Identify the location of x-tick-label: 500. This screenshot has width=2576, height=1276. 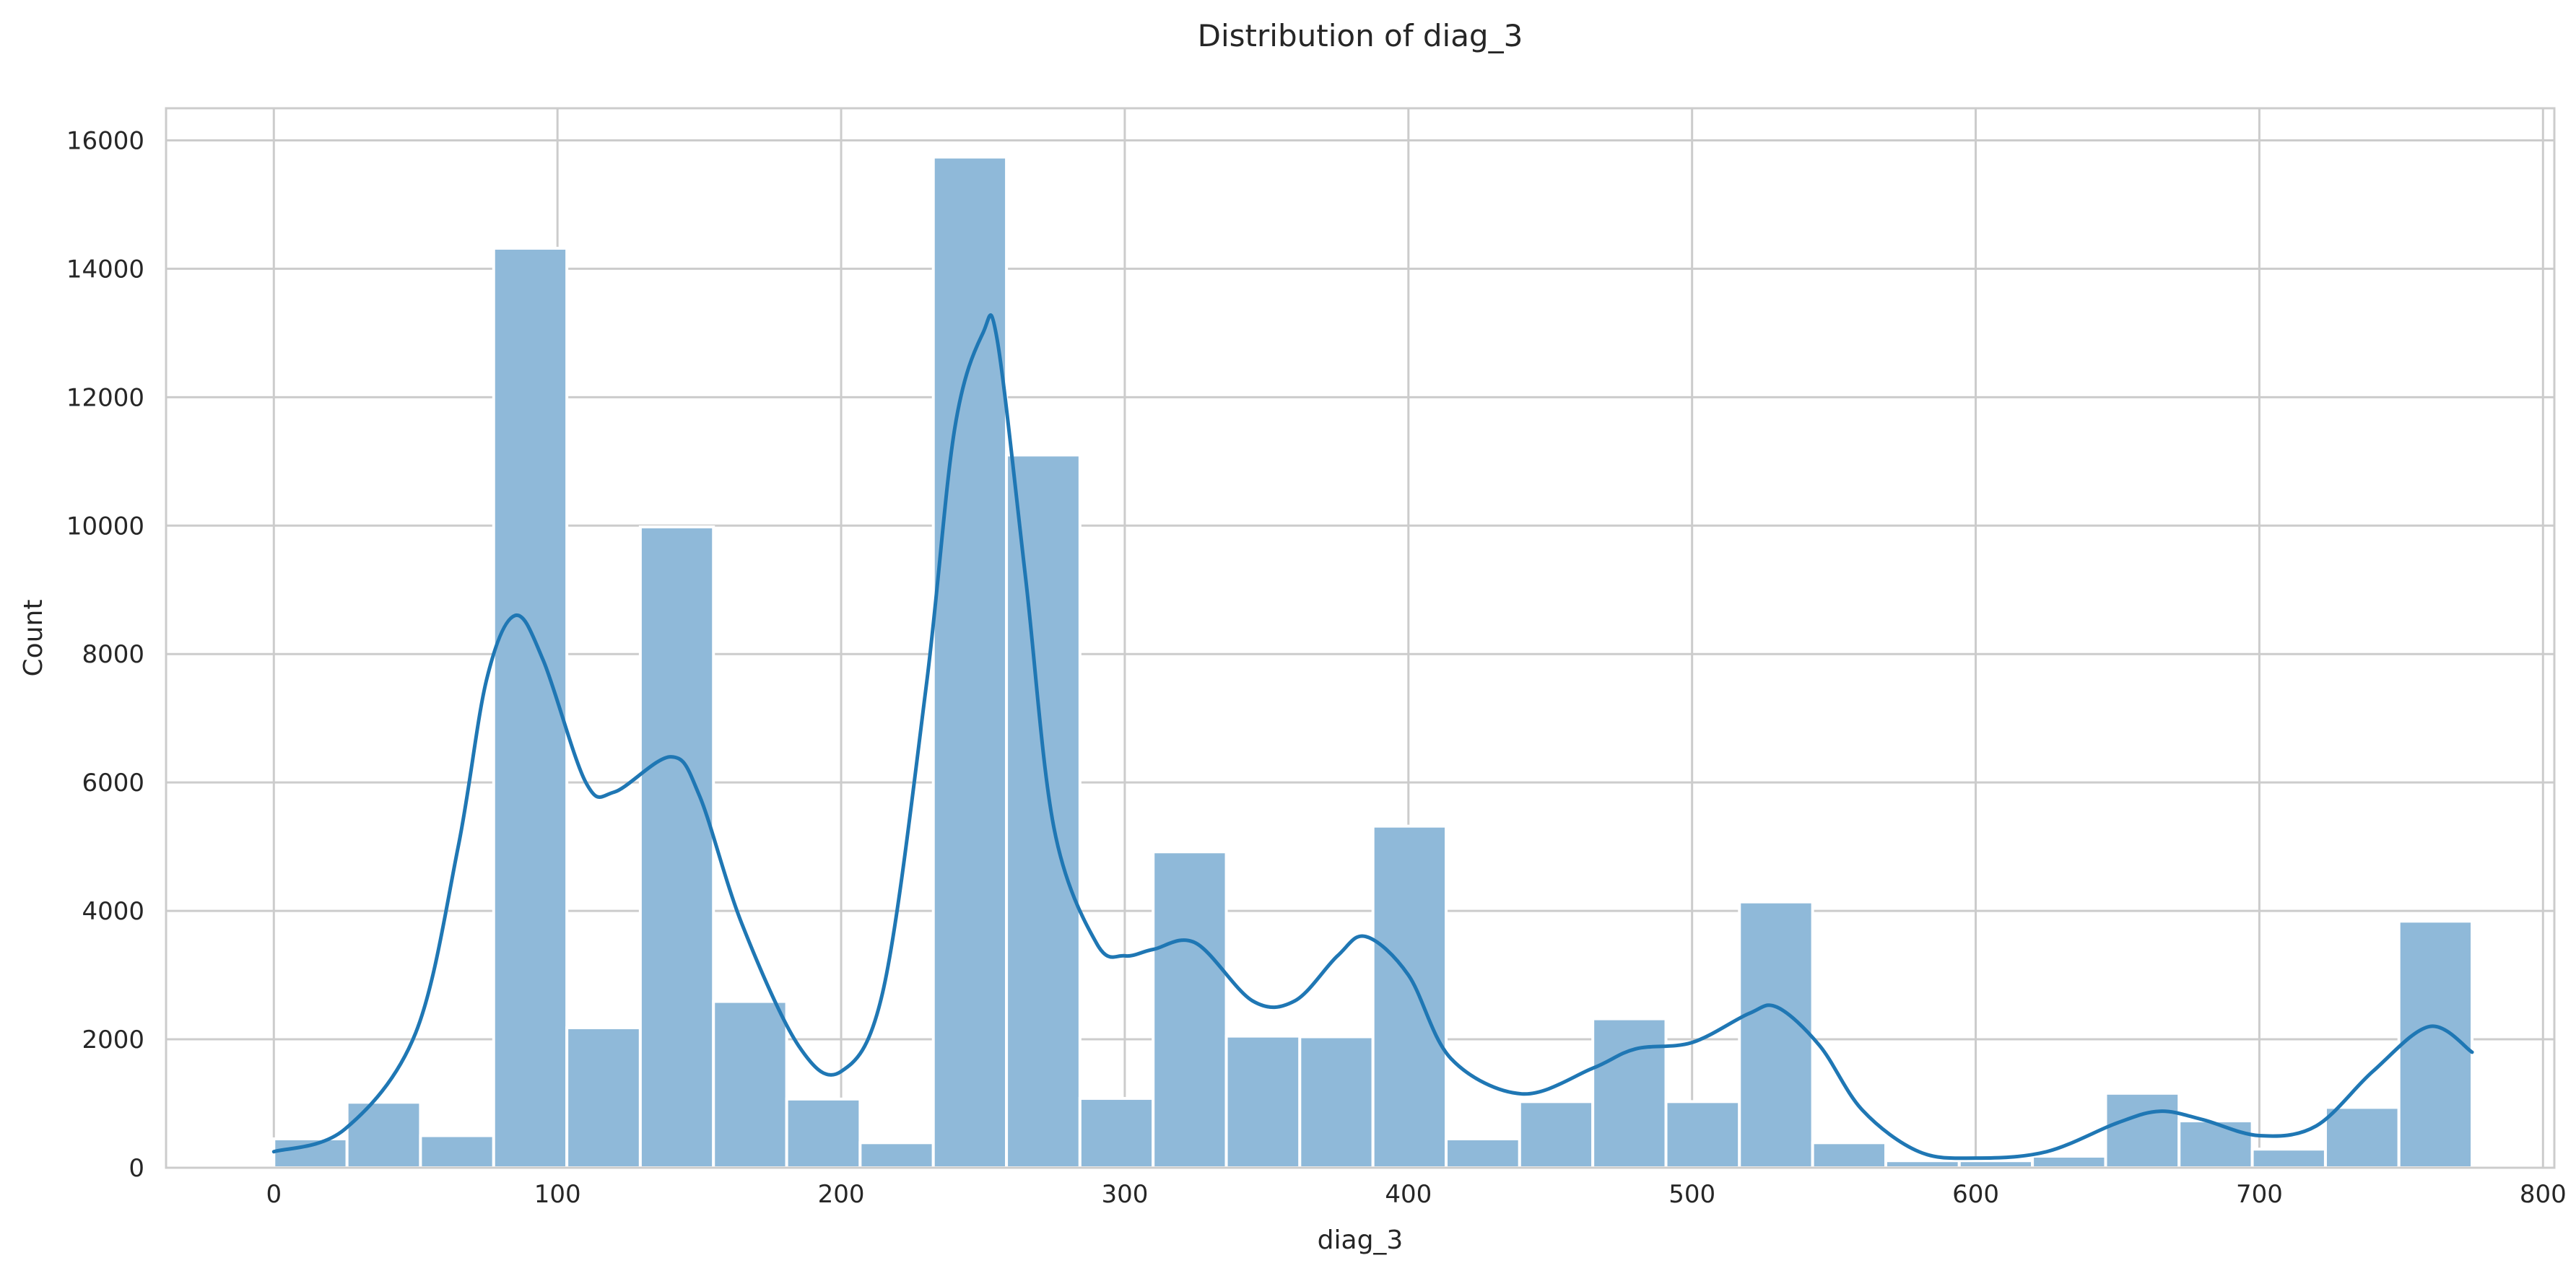
(1691, 1194).